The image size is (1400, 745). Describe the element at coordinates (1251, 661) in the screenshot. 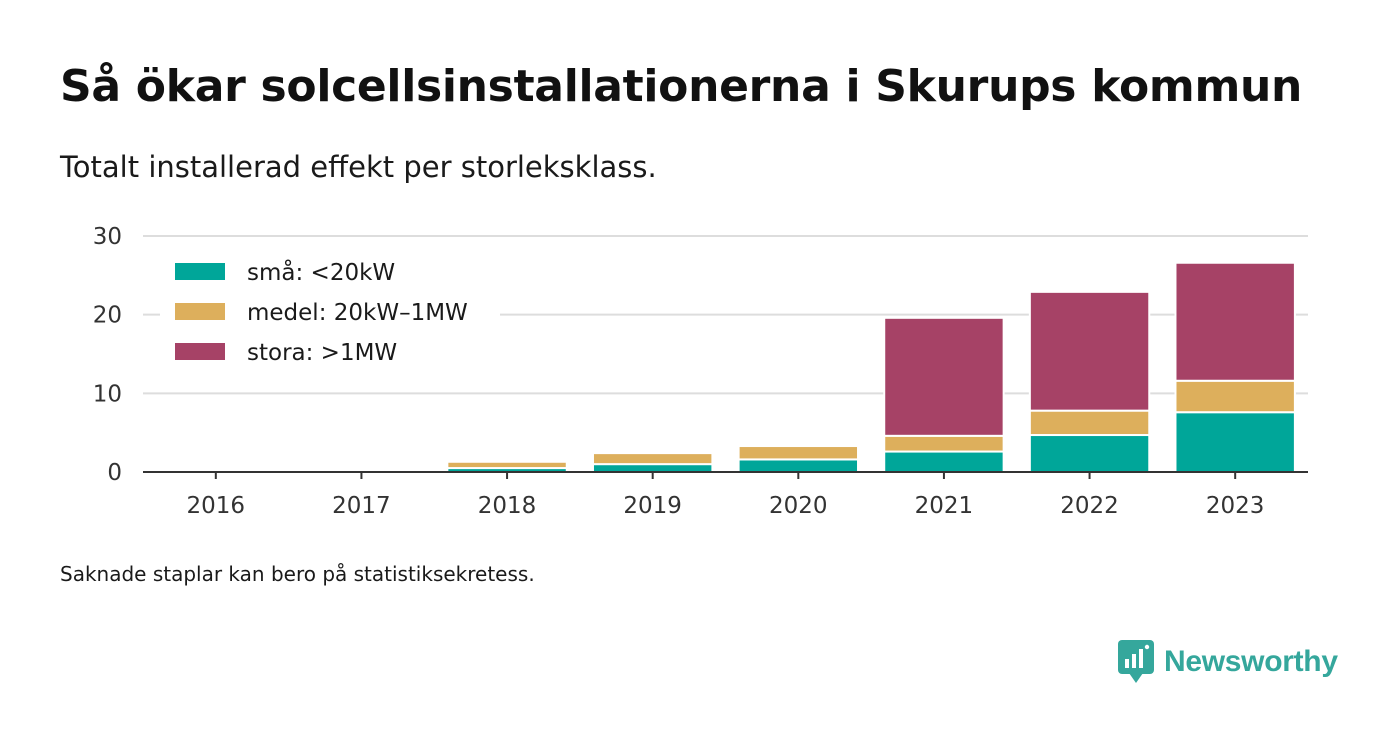

I see `brand-name: Newsworthy` at that location.